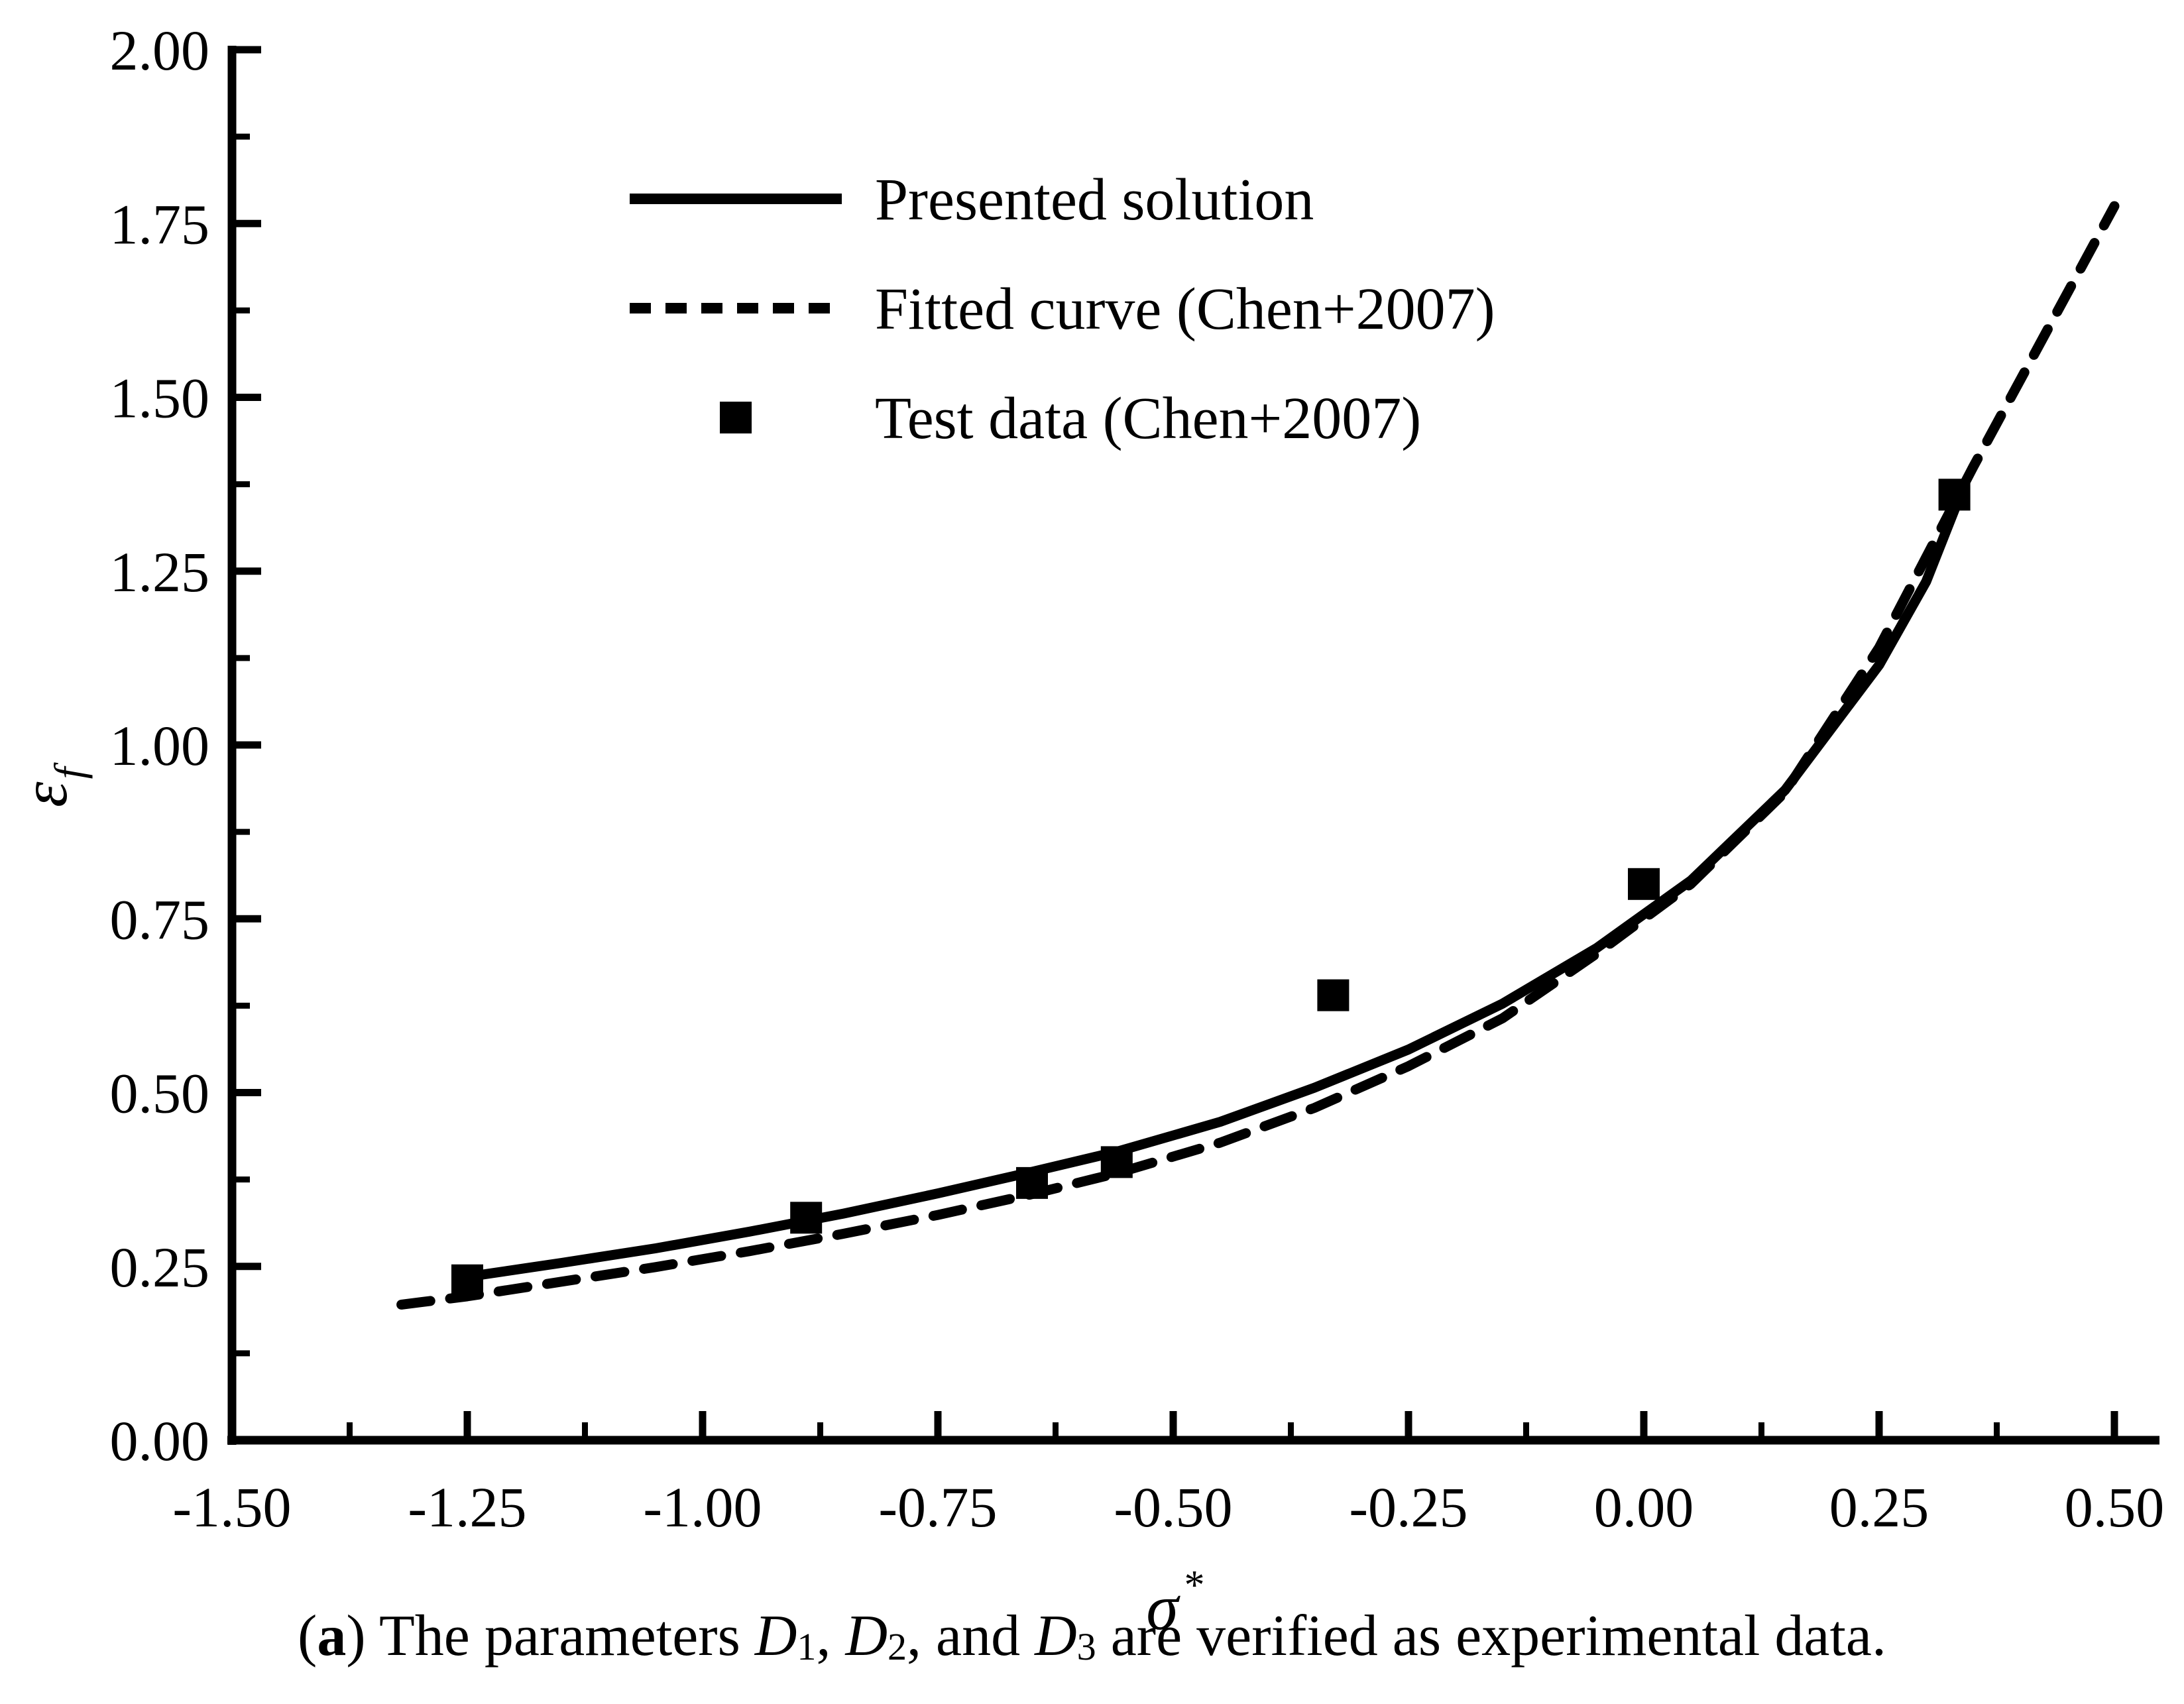 Image resolution: width=2184 pixels, height=1704 pixels. Describe the element at coordinates (897, 1646) in the screenshot. I see `caption-text: 2` at that location.